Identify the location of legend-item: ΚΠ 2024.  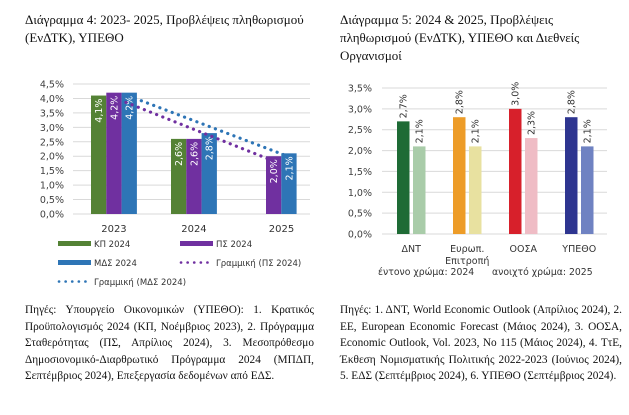
(94, 245).